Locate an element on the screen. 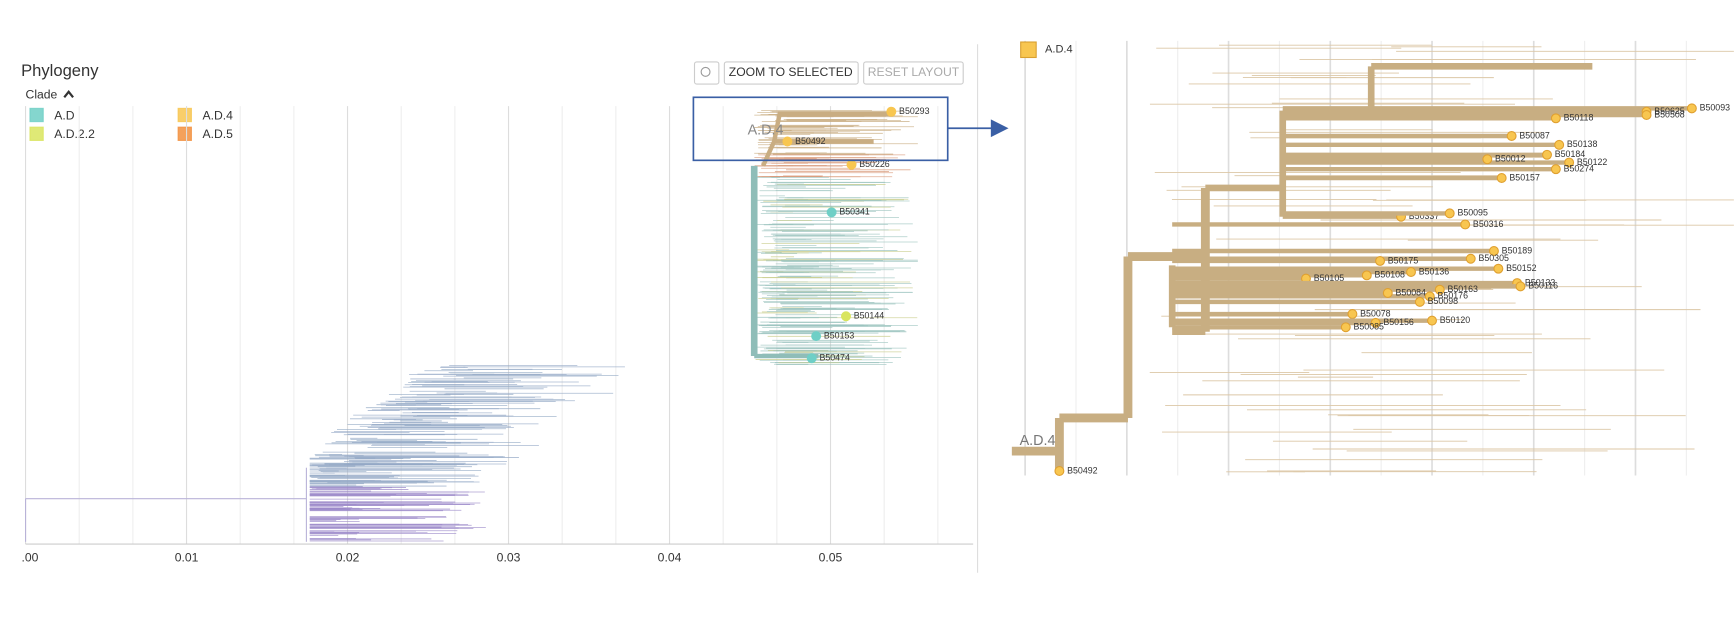  arrow-head is located at coordinates (999, 128).